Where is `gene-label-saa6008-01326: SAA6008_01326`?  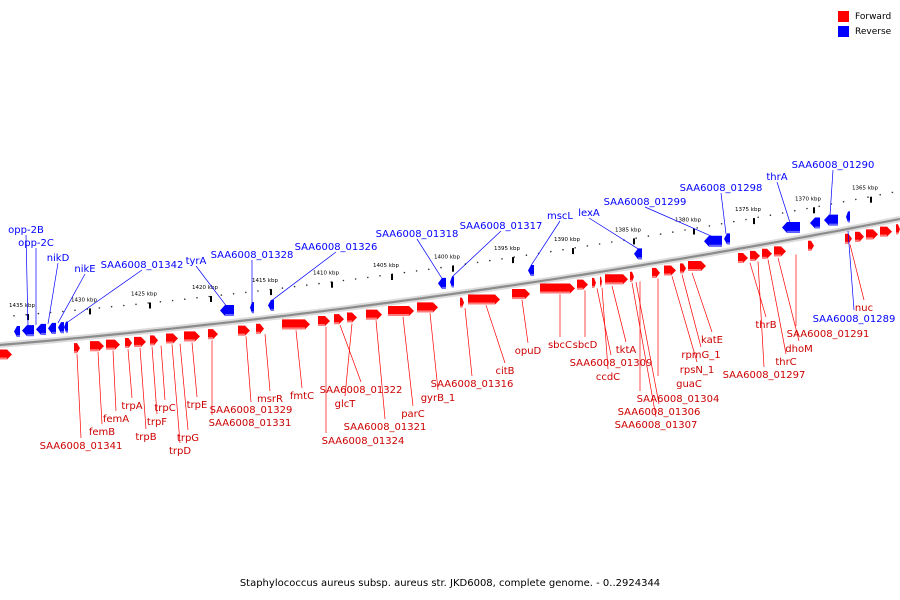
gene-label-saa6008-01326: SAA6008_01326 is located at coordinates (336, 247).